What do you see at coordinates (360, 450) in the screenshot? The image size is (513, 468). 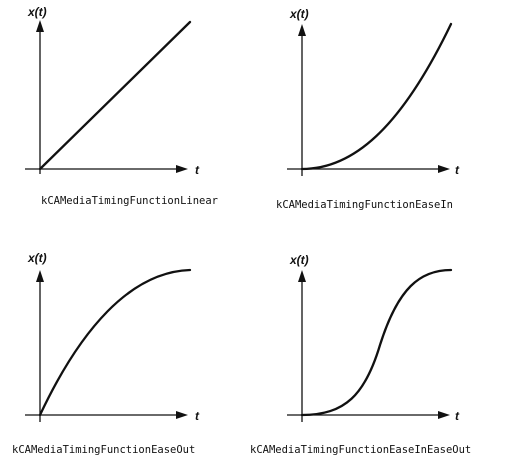 I see `panel-caption: kCAMediaTimingFunctionEaseInEaseOut` at bounding box center [360, 450].